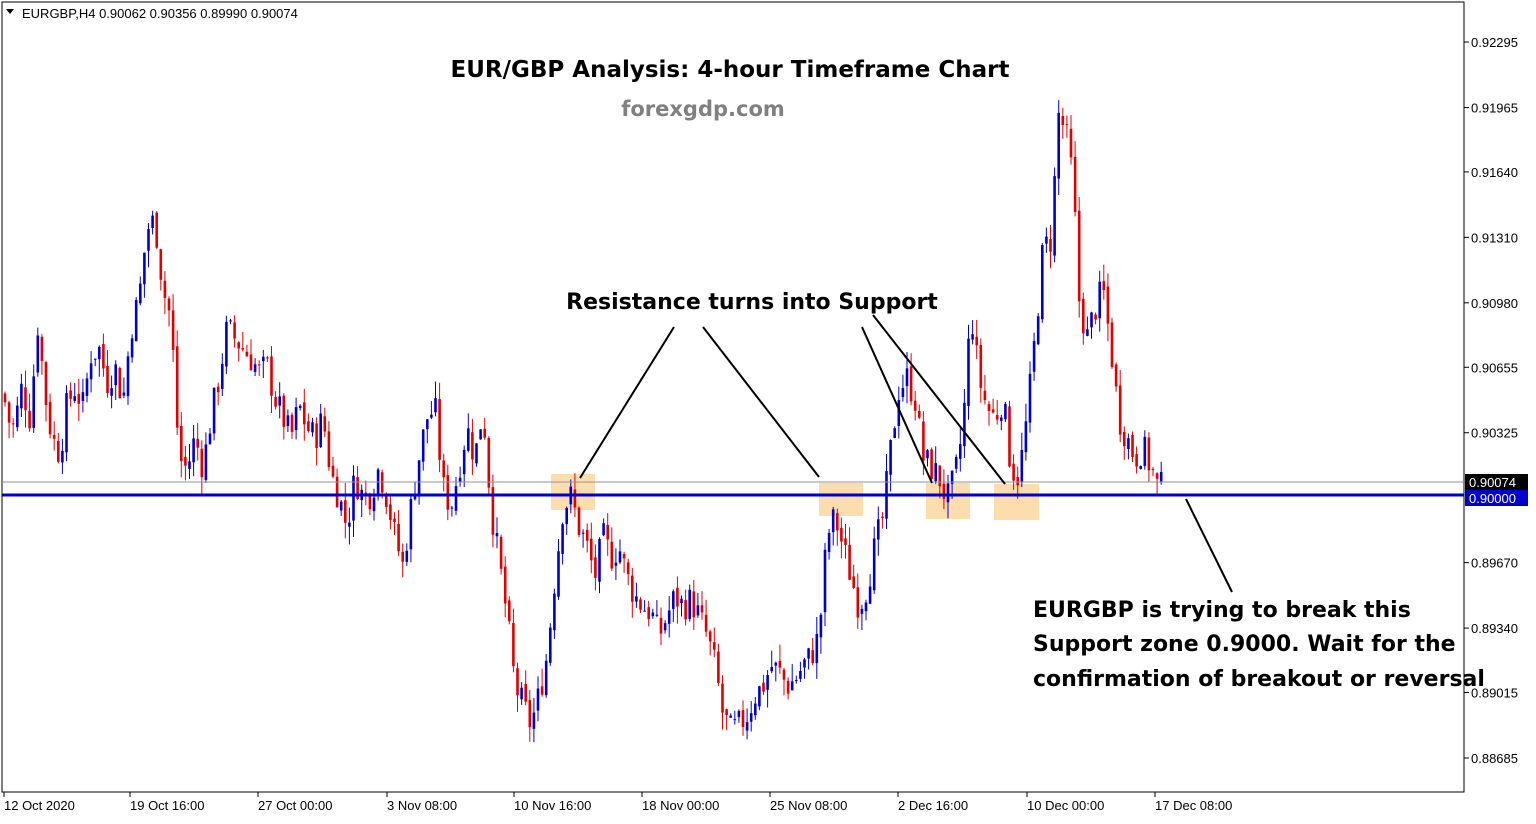 The height and width of the screenshot is (824, 1536). I want to click on x-tick-label: 10 Nov 16:00, so click(552, 805).